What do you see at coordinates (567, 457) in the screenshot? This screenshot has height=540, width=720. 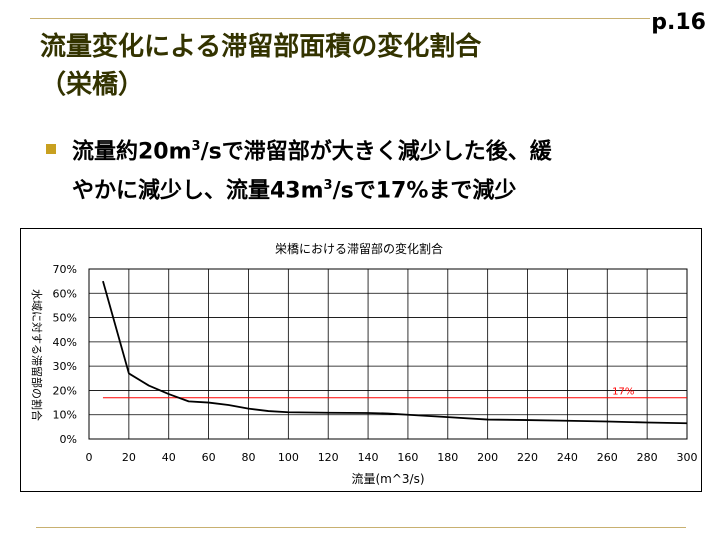 I see `x-tick-label: 240` at bounding box center [567, 457].